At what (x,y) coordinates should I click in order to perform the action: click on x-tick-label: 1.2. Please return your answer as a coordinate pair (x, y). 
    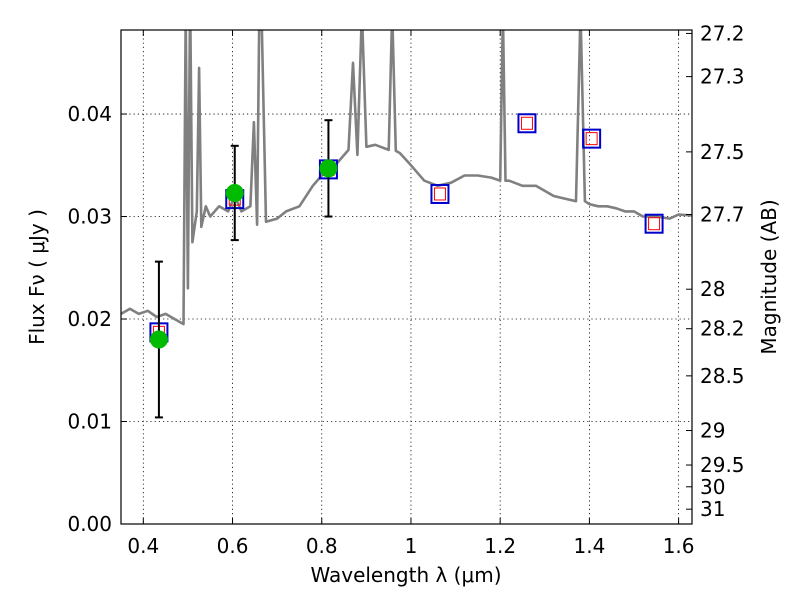
    Looking at the image, I should click on (500, 546).